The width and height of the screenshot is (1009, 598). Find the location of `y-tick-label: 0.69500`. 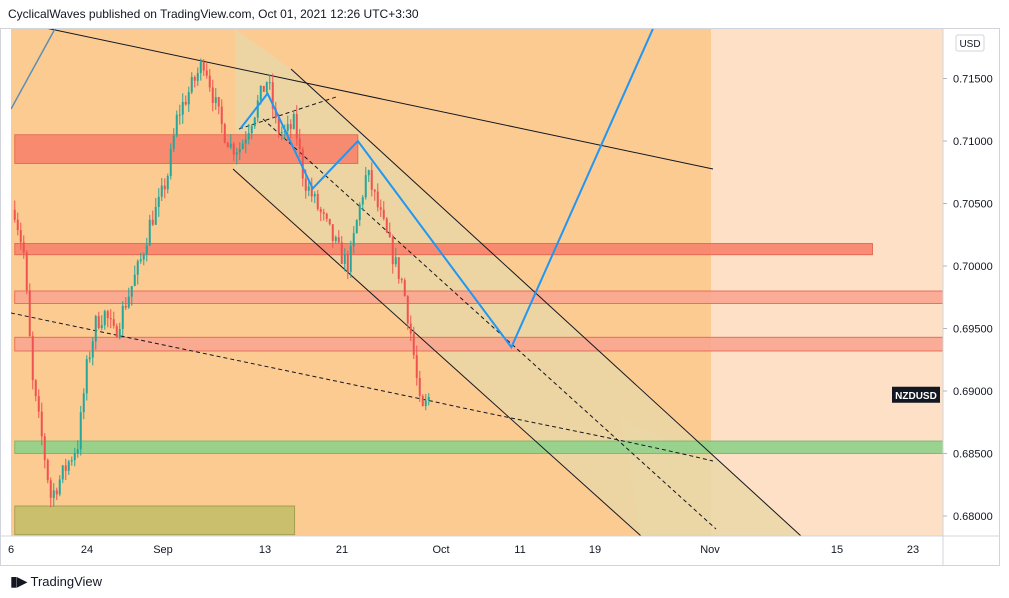

y-tick-label: 0.69500 is located at coordinates (973, 330).